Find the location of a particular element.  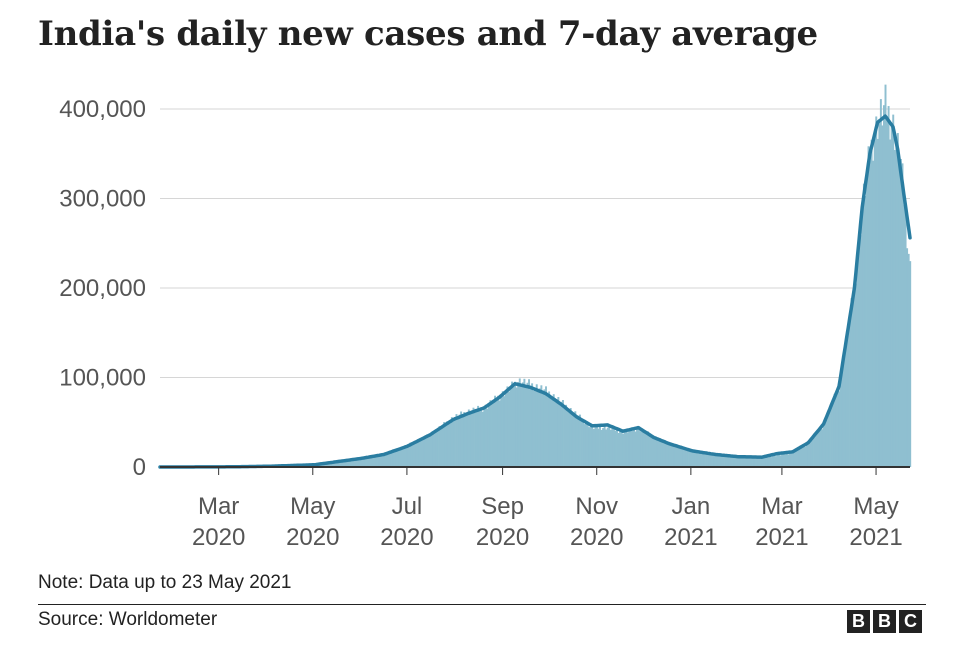

y-tick-label: 300,000 is located at coordinates (102, 198).